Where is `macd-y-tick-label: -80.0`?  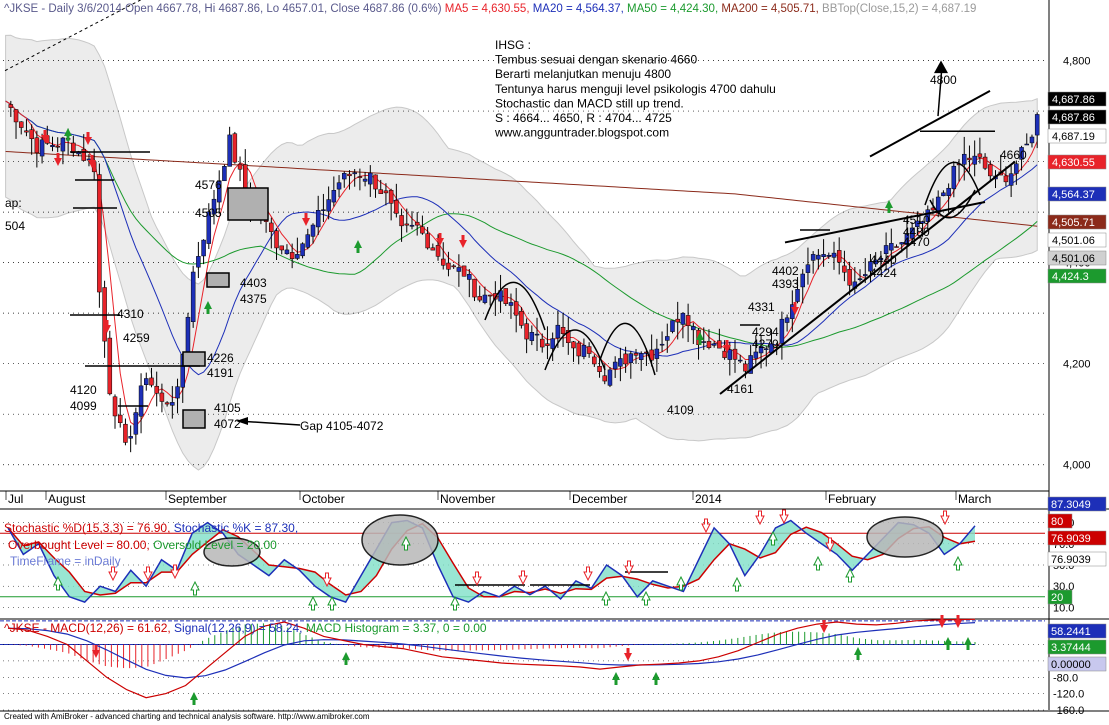
macd-y-tick-label: -80.0 is located at coordinates (1065, 678).